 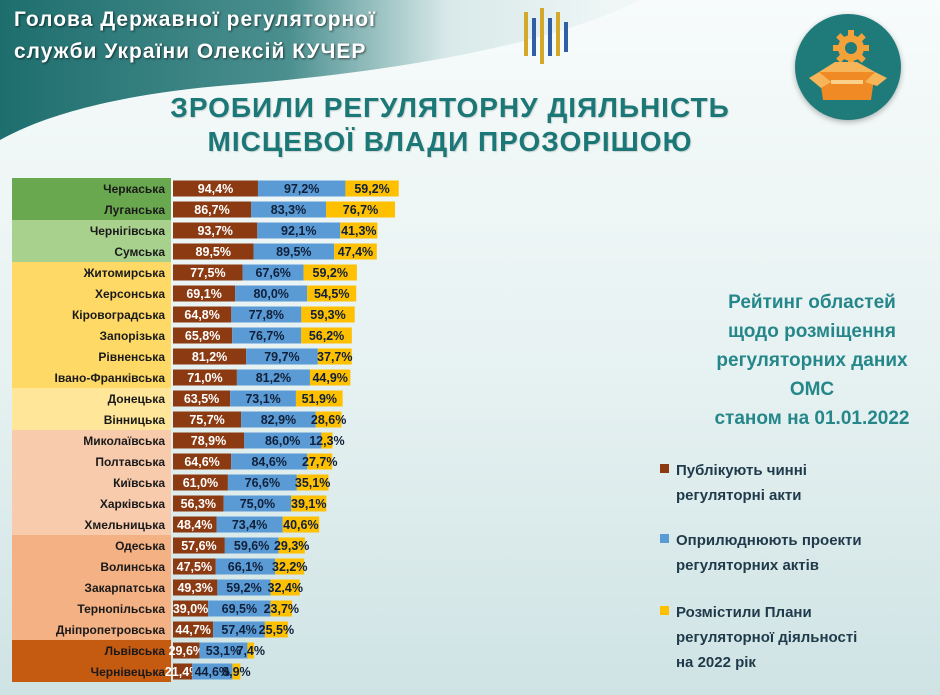 I want to click on data-label: 92,1%, so click(x=298, y=231).